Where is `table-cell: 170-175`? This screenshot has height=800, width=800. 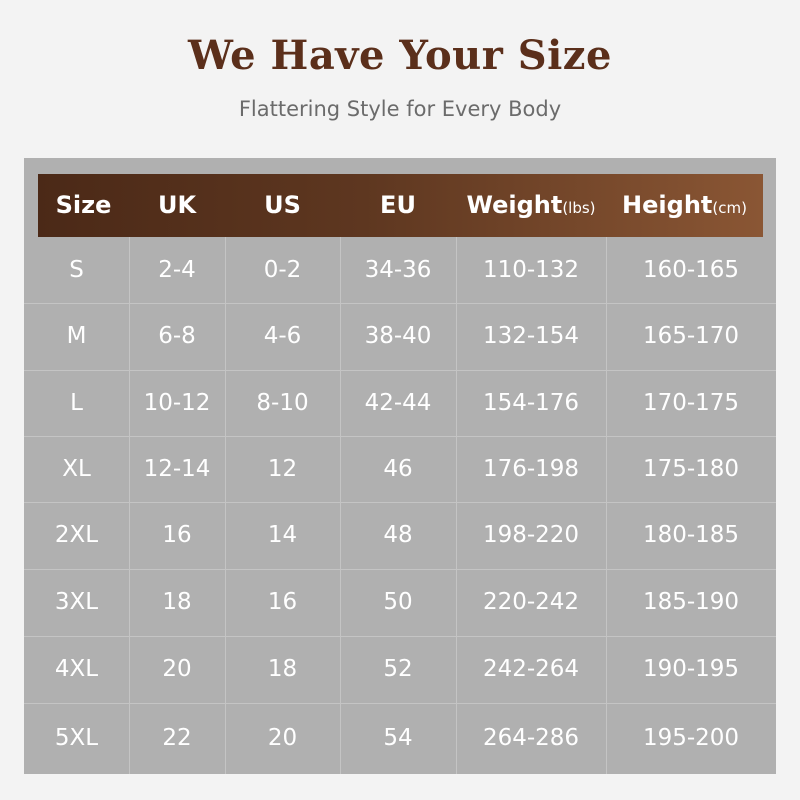 table-cell: 170-175 is located at coordinates (691, 403).